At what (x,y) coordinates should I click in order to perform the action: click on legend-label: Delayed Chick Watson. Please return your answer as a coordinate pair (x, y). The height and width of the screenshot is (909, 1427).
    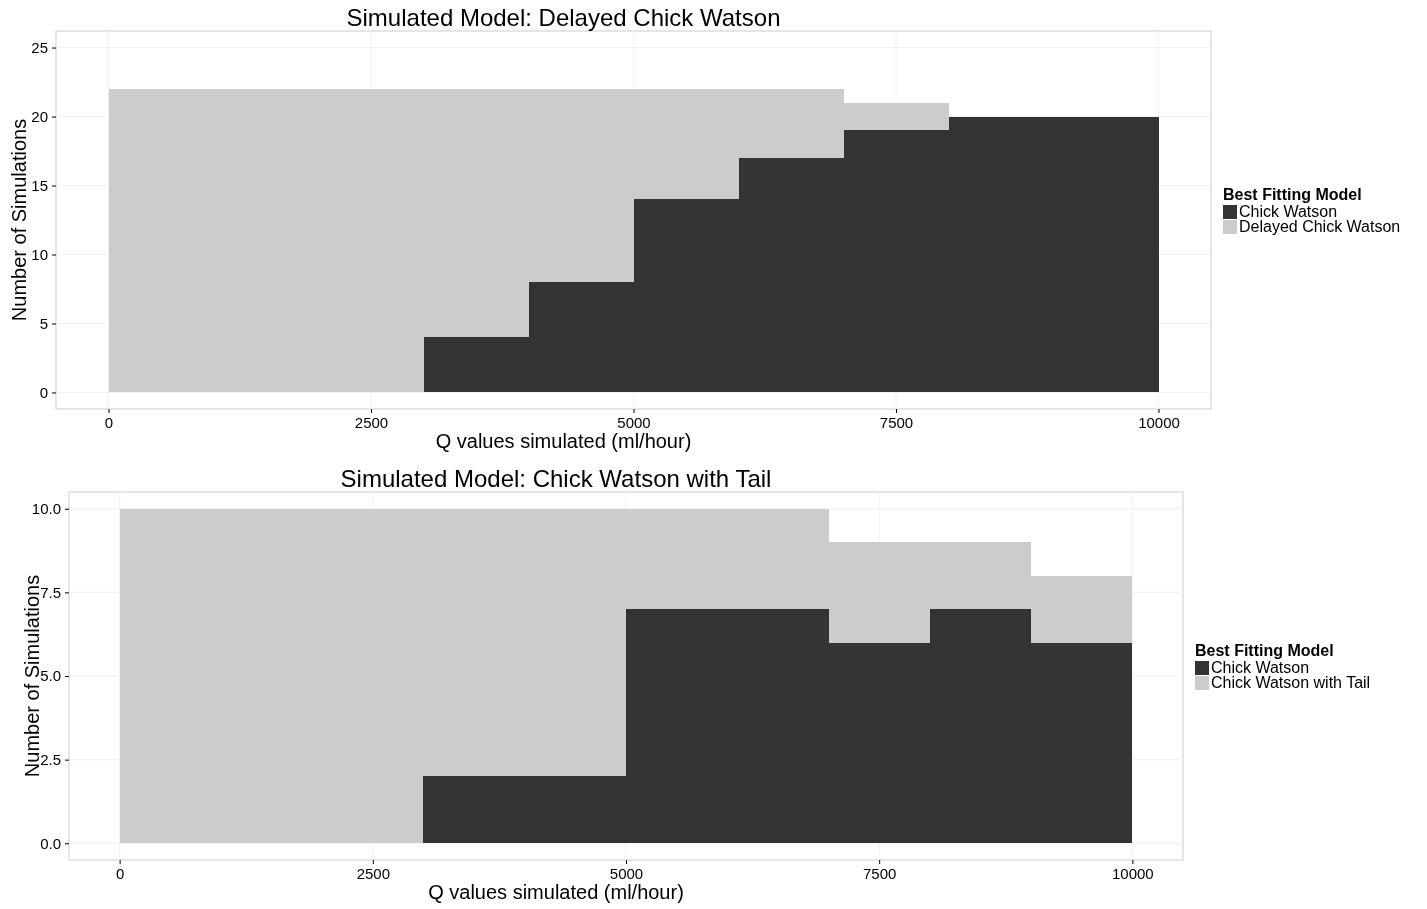
    Looking at the image, I should click on (1320, 226).